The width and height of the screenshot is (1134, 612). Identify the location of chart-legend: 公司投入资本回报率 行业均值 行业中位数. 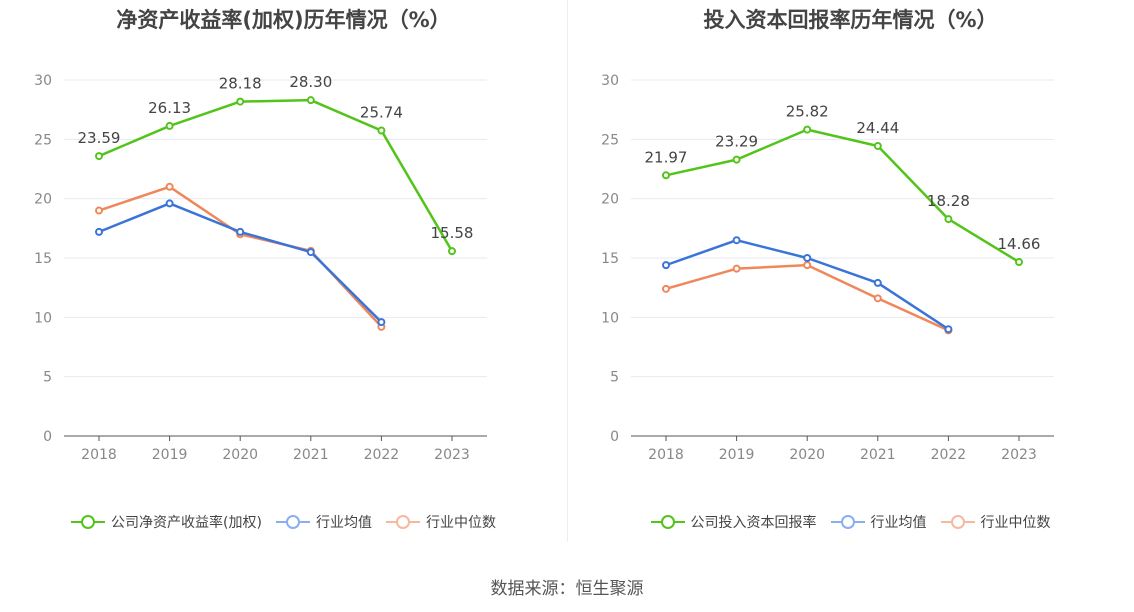
(850, 522).